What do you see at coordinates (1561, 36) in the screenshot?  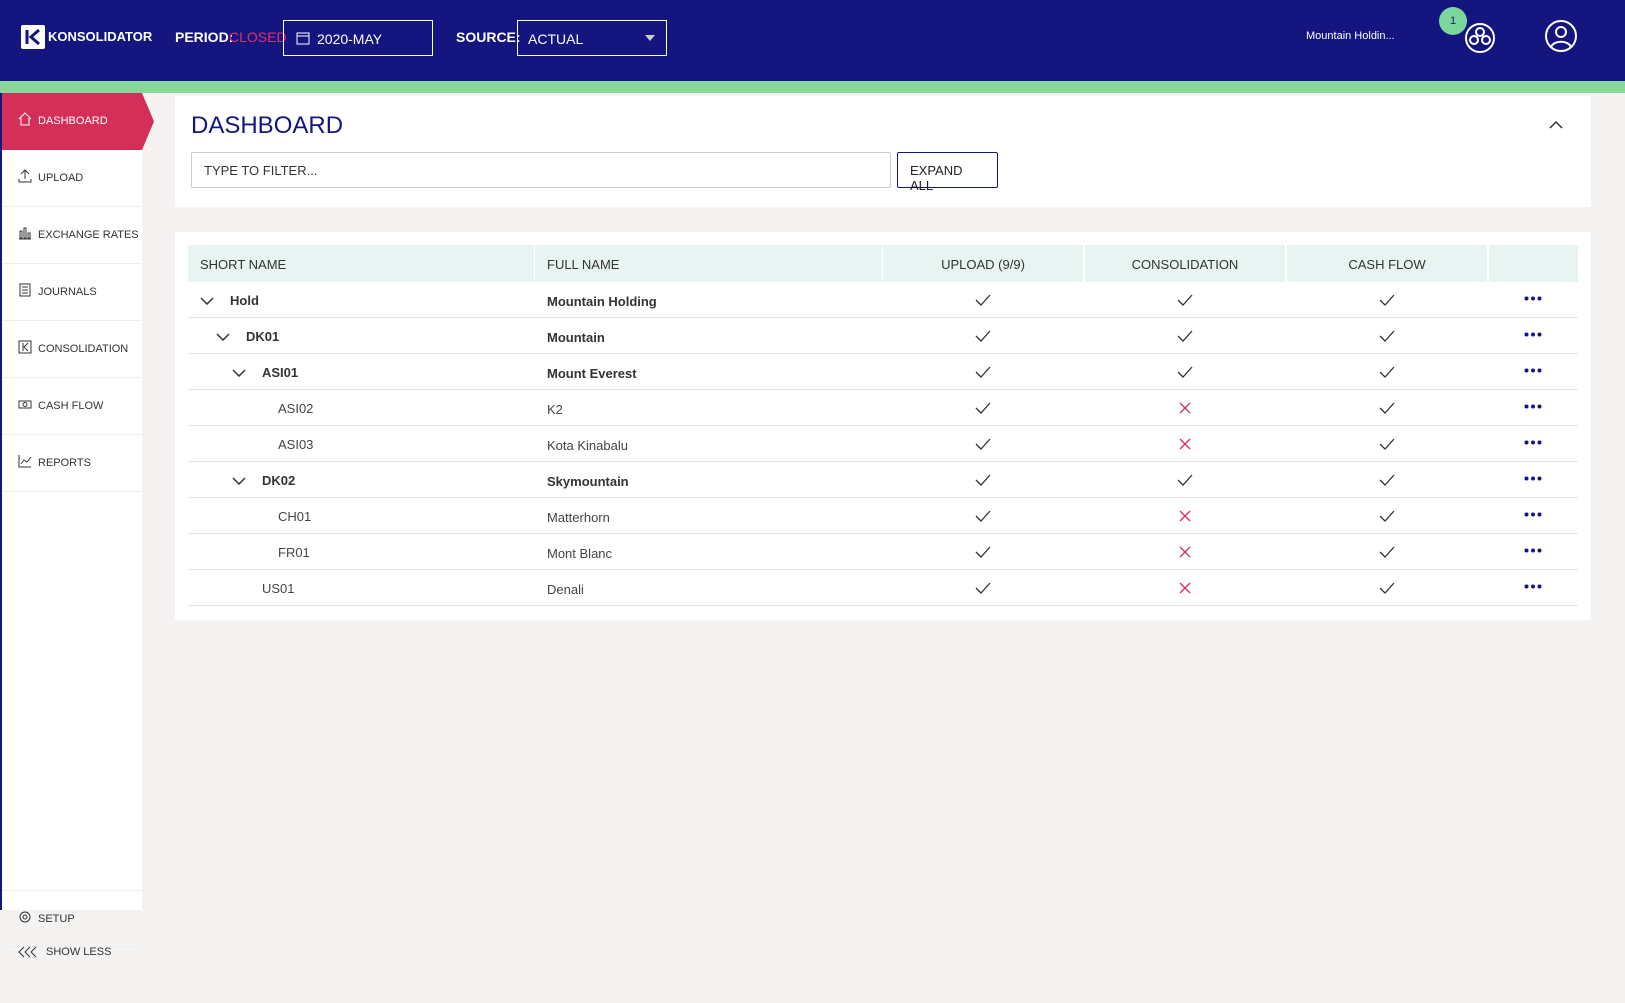 I see `profile-icon` at bounding box center [1561, 36].